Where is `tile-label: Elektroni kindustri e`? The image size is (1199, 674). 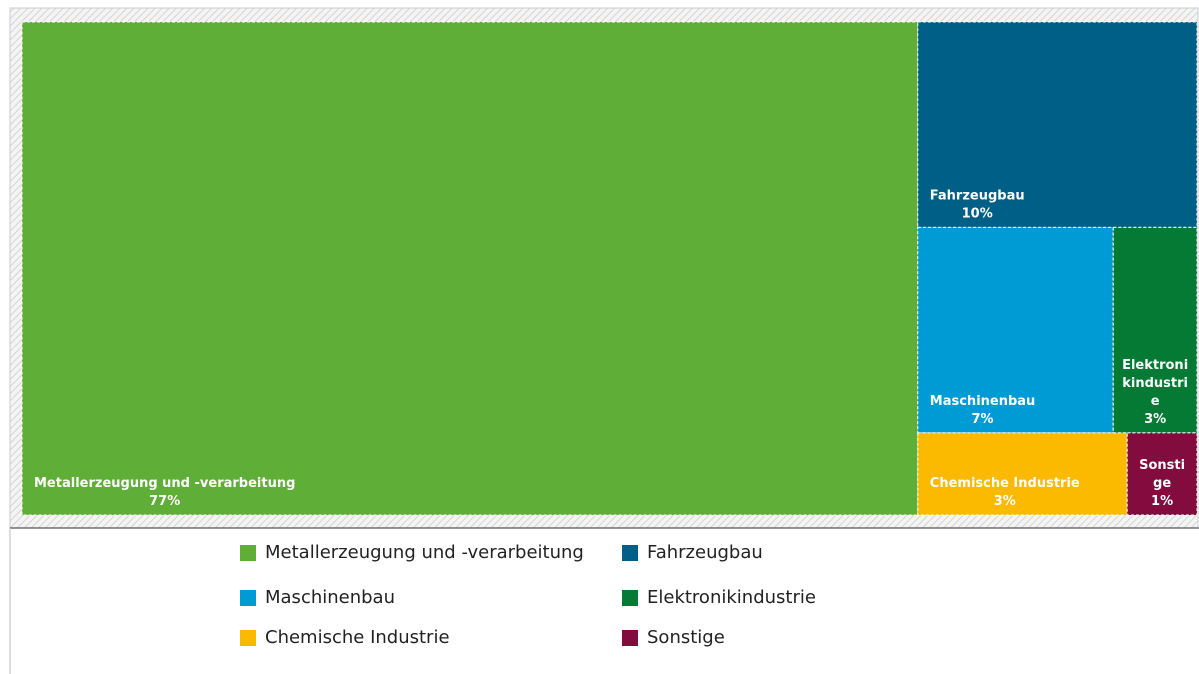
tile-label: Elektroni kindustri e is located at coordinates (1155, 383).